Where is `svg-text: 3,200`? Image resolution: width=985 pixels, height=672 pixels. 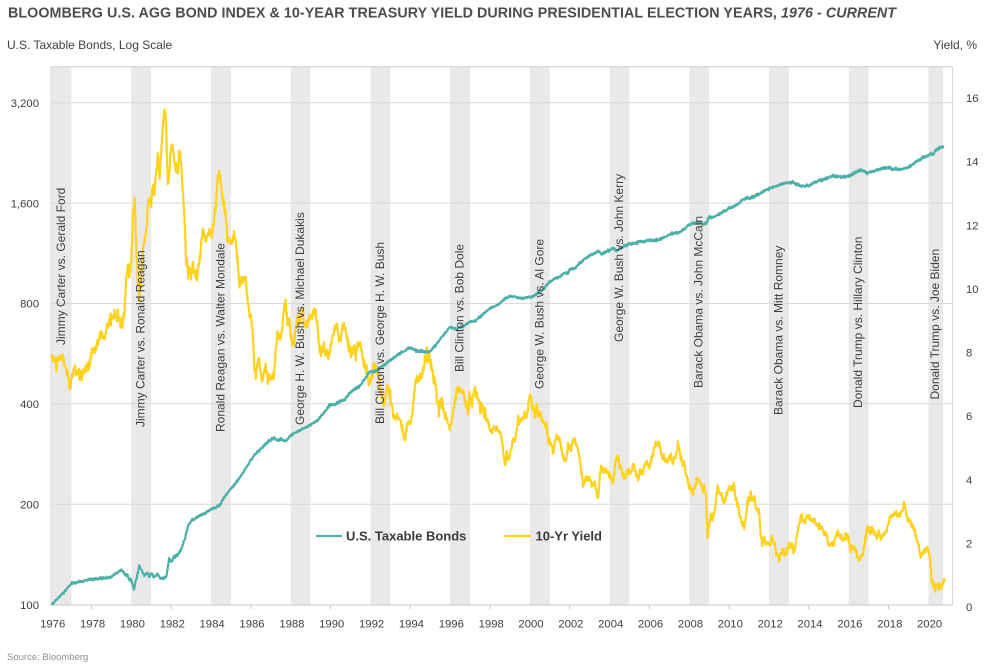
svg-text: 3,200 is located at coordinates (25, 104).